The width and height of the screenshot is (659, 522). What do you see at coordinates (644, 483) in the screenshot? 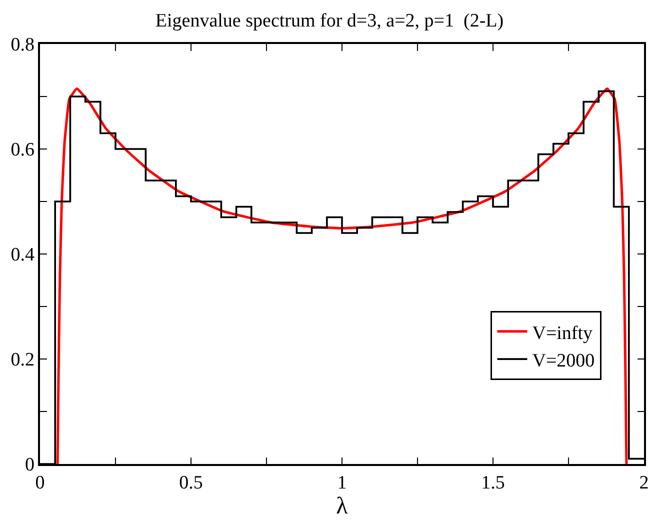
I see `x-tick-label: 2` at bounding box center [644, 483].